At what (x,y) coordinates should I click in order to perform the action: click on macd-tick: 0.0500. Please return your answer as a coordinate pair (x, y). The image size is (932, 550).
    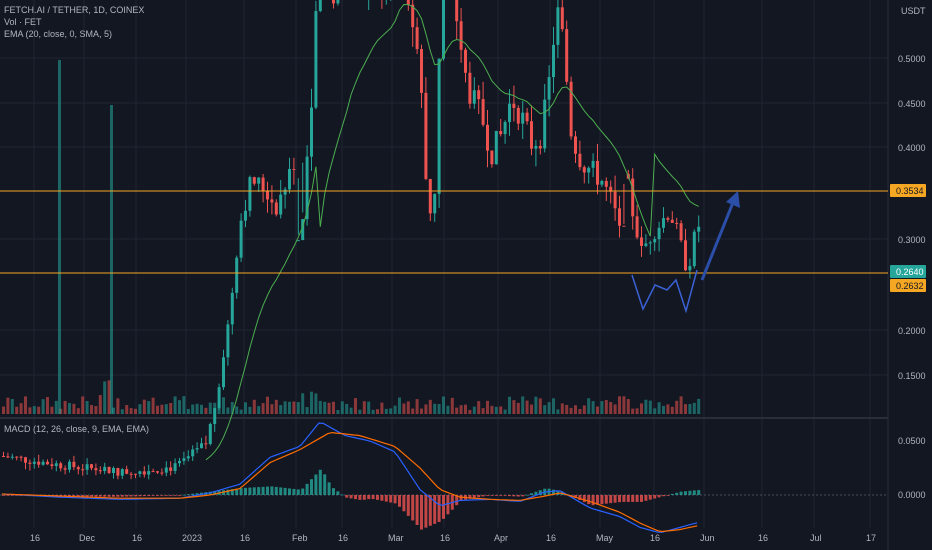
    Looking at the image, I should click on (912, 441).